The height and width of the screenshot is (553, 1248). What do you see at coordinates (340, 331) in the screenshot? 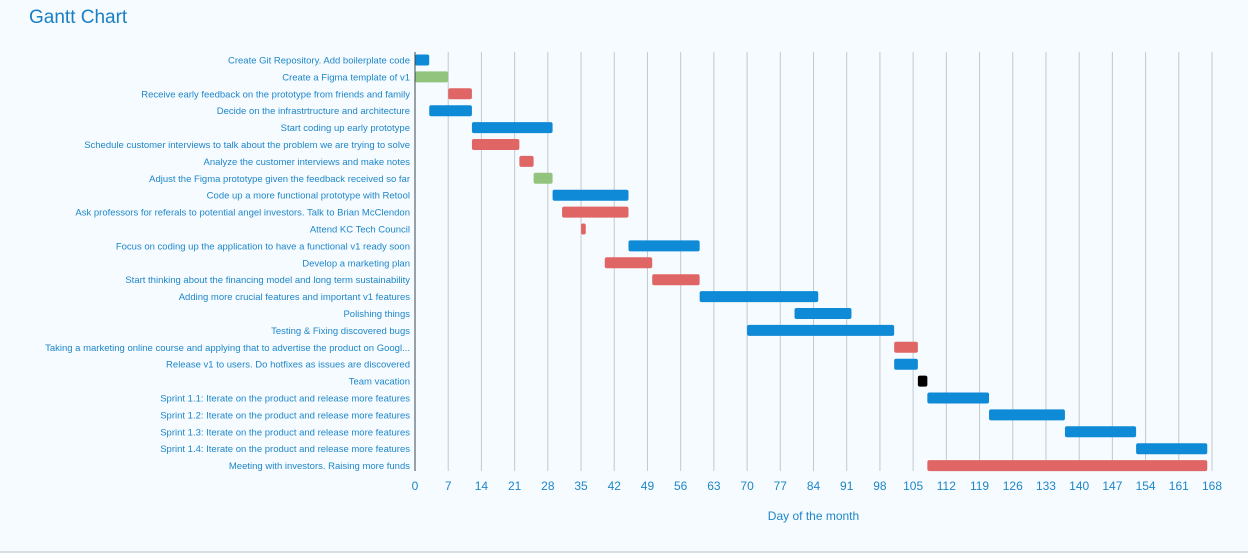
I see `task-label: Testing & Fixing discovered bugs` at bounding box center [340, 331].